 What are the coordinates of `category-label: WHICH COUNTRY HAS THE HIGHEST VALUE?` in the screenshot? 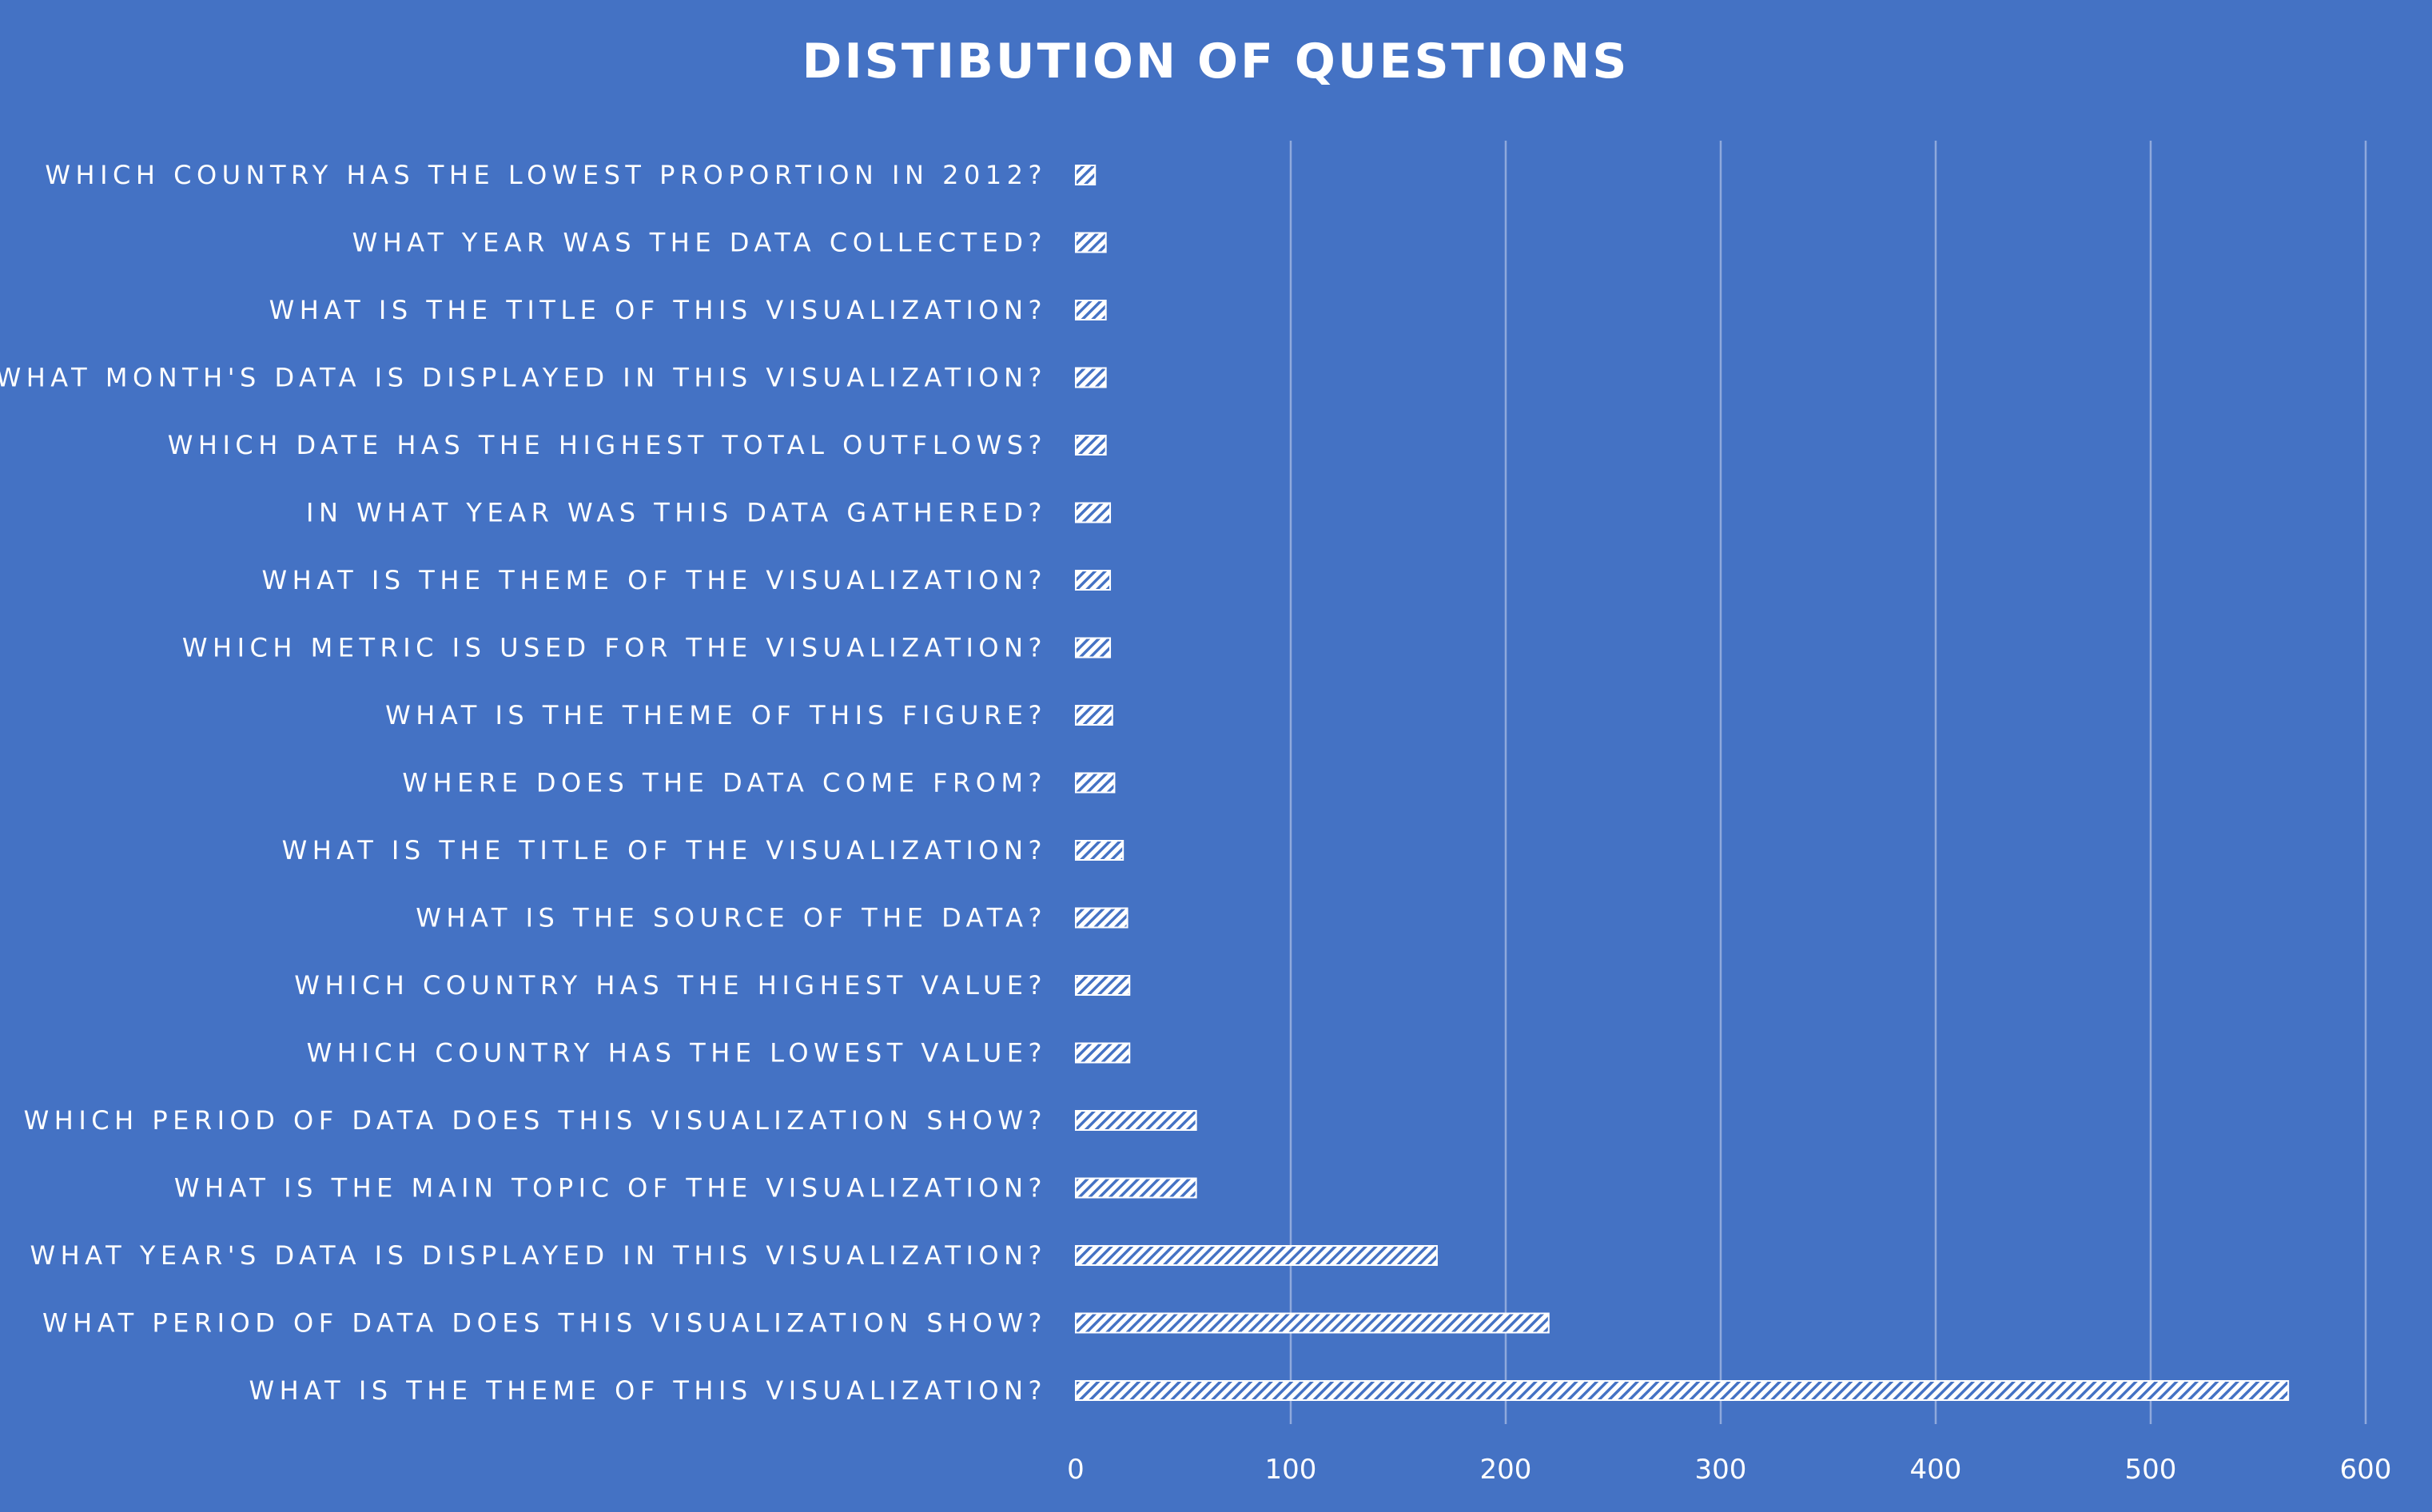 It's located at (670, 985).